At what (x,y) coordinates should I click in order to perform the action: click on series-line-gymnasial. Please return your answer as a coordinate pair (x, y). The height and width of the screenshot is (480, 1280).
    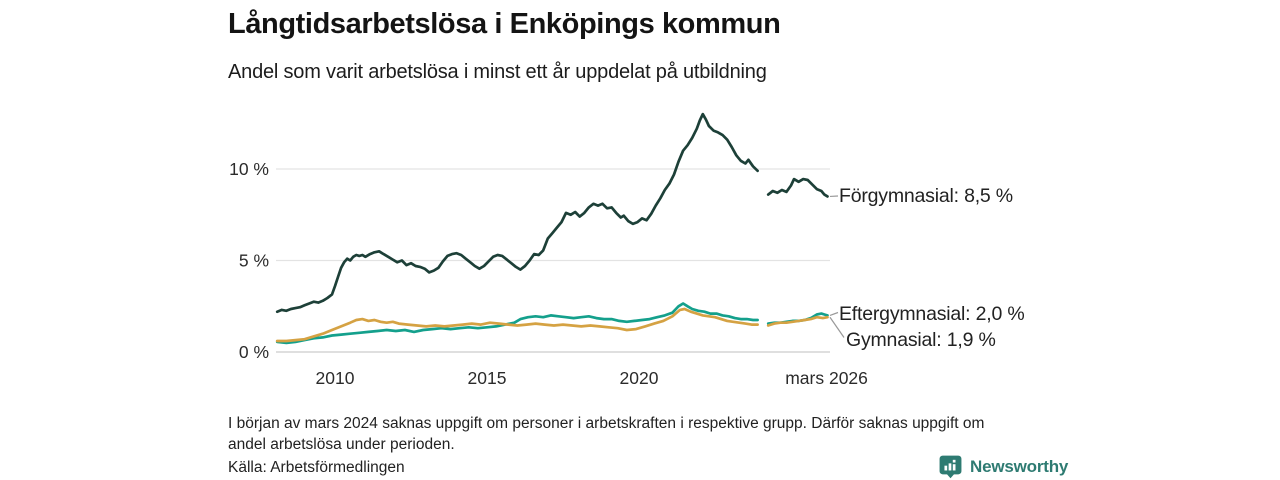
    Looking at the image, I should click on (552, 325).